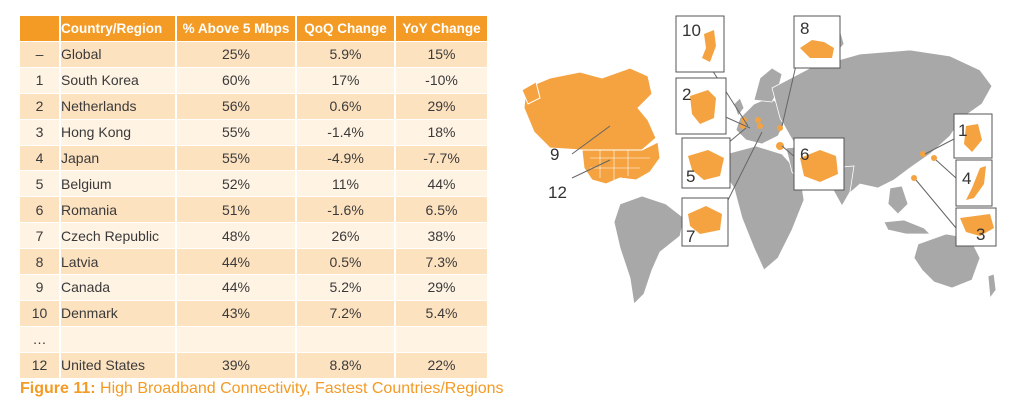  Describe the element at coordinates (440, 261) in the screenshot. I see `cell-yoy: 7.3%` at that location.